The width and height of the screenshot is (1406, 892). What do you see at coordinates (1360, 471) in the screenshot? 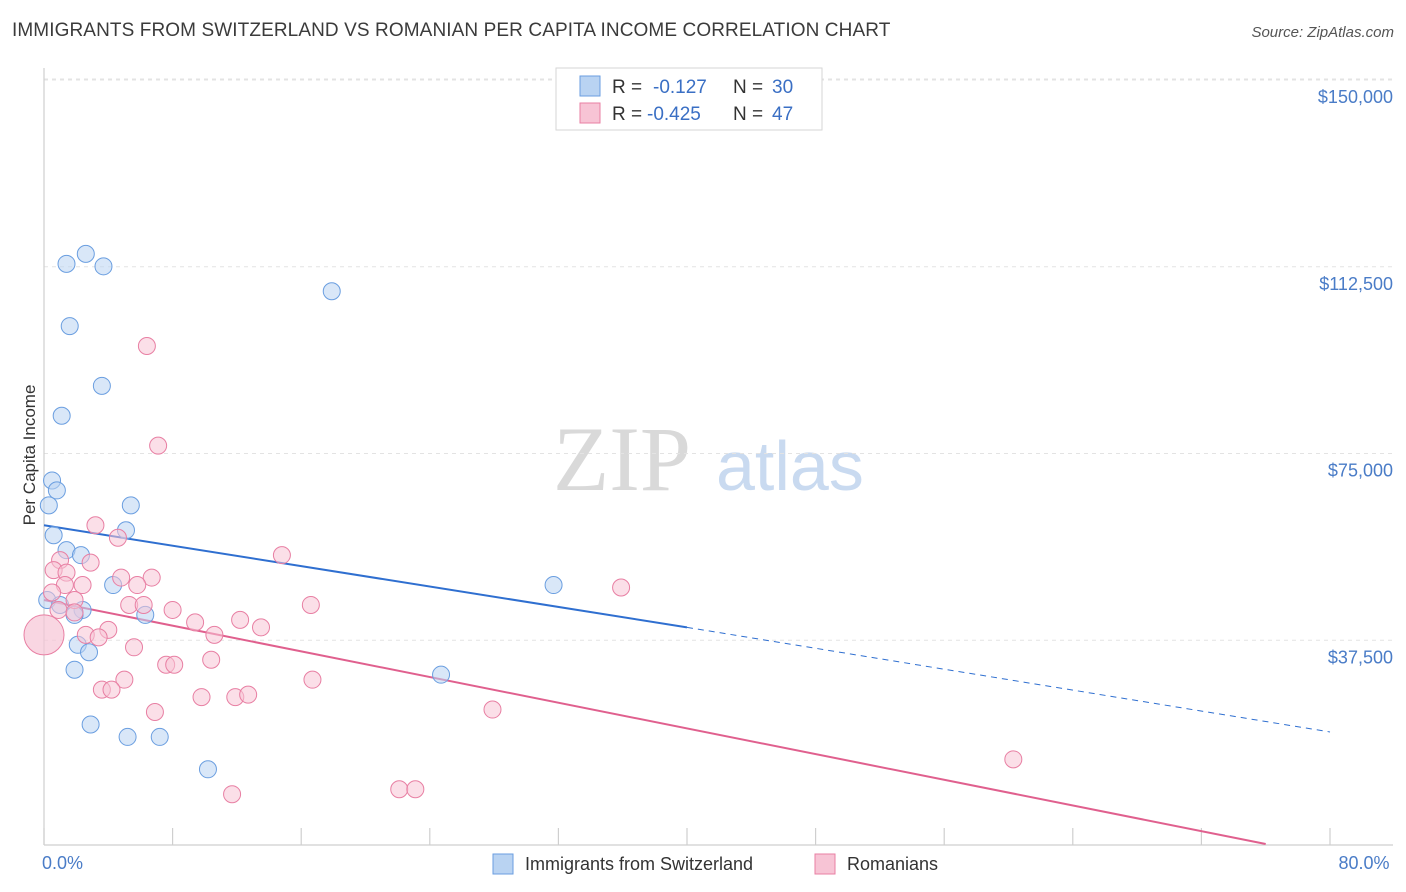
I see `y-tick-label-1: $75,000` at bounding box center [1360, 471].